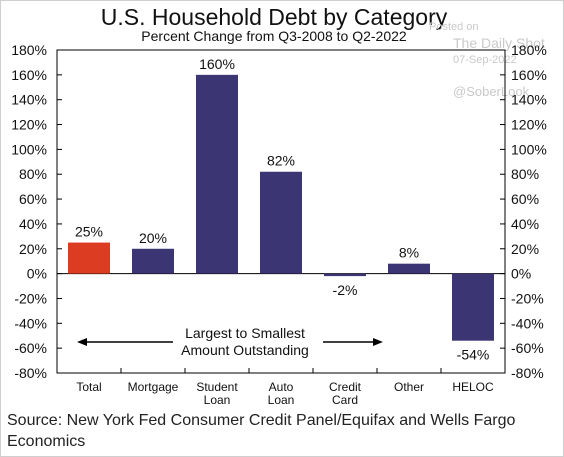 Image resolution: width=564 pixels, height=457 pixels. Describe the element at coordinates (525, 249) in the screenshot. I see `y-tick-label-right: 20%` at that location.